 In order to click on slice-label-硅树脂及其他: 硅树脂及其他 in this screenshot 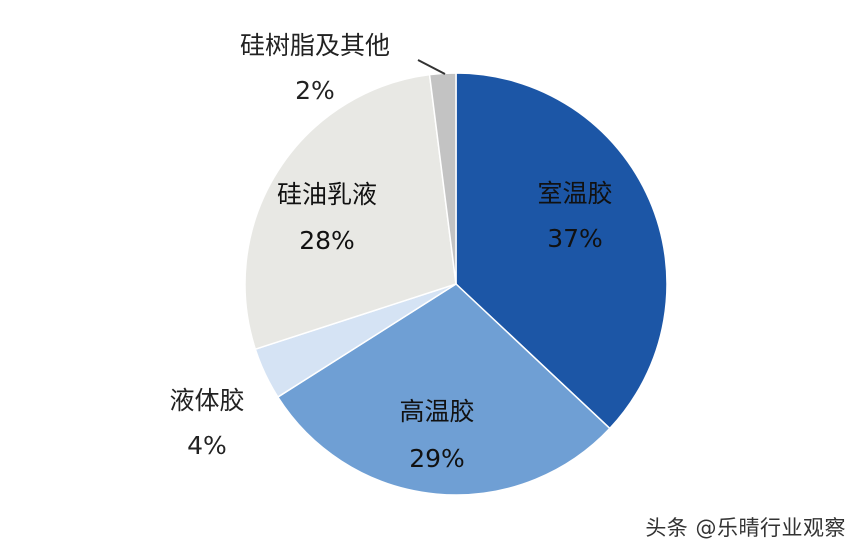, I will do `click(315, 45)`.